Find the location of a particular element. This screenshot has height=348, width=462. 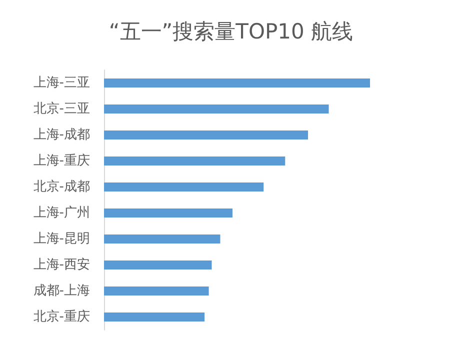

y-tick-label: 北京-重庆 is located at coordinates (61, 317).